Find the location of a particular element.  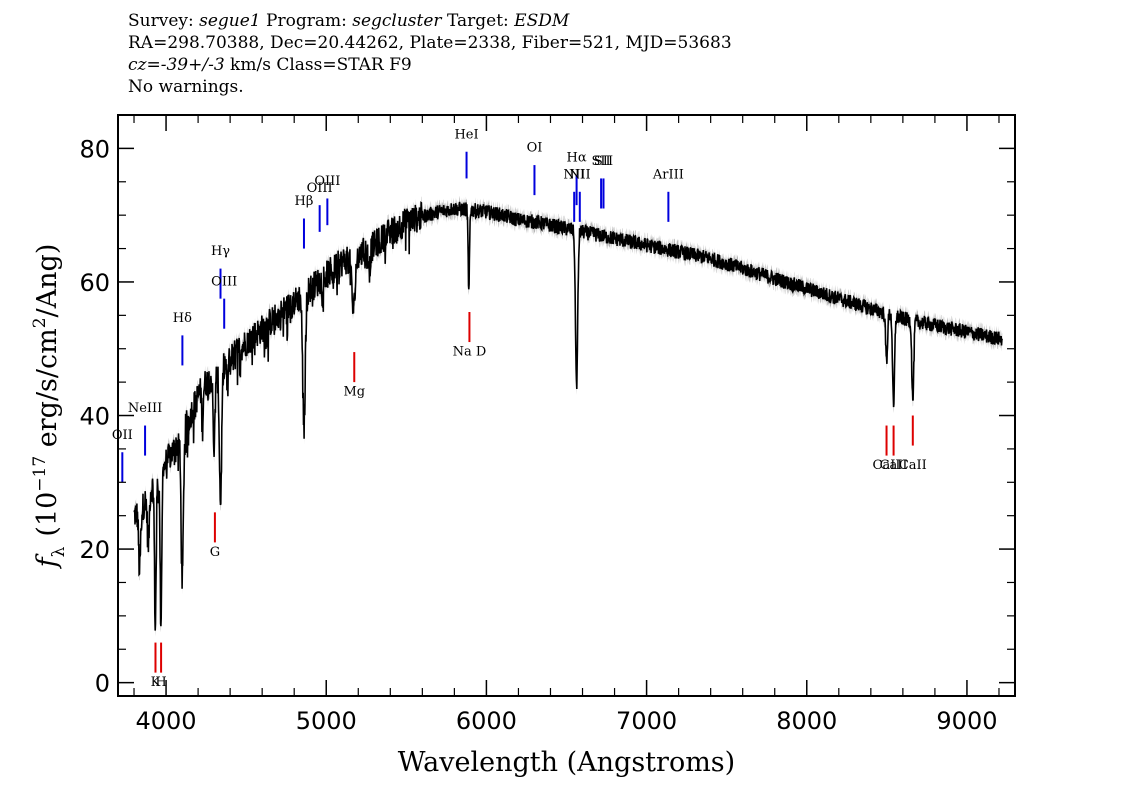

emission-line-3: Hγ is located at coordinates (220, 271).